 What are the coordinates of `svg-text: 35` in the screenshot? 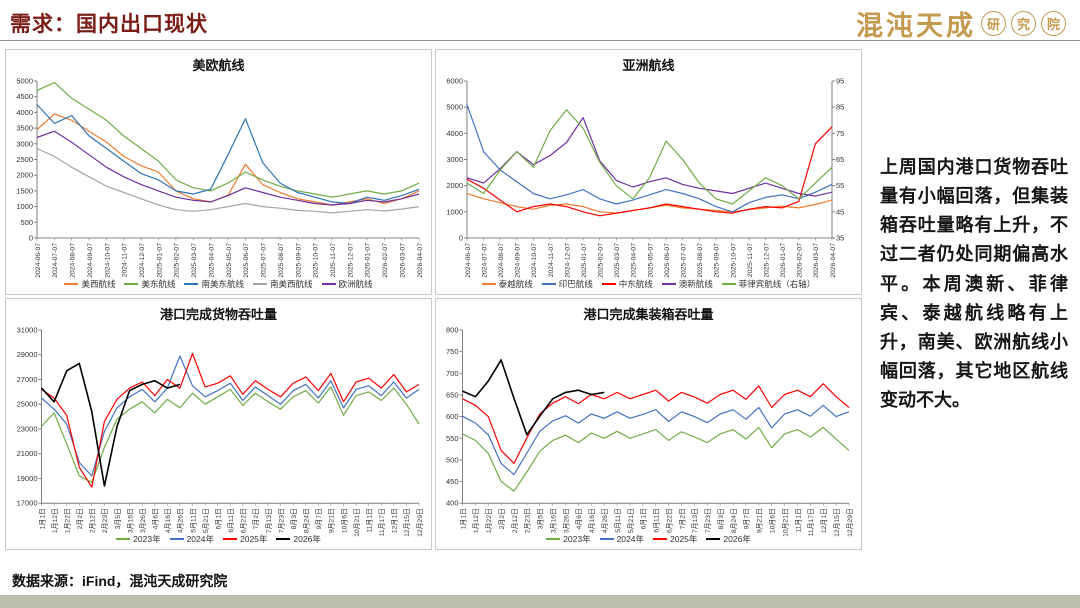 It's located at (840, 238).